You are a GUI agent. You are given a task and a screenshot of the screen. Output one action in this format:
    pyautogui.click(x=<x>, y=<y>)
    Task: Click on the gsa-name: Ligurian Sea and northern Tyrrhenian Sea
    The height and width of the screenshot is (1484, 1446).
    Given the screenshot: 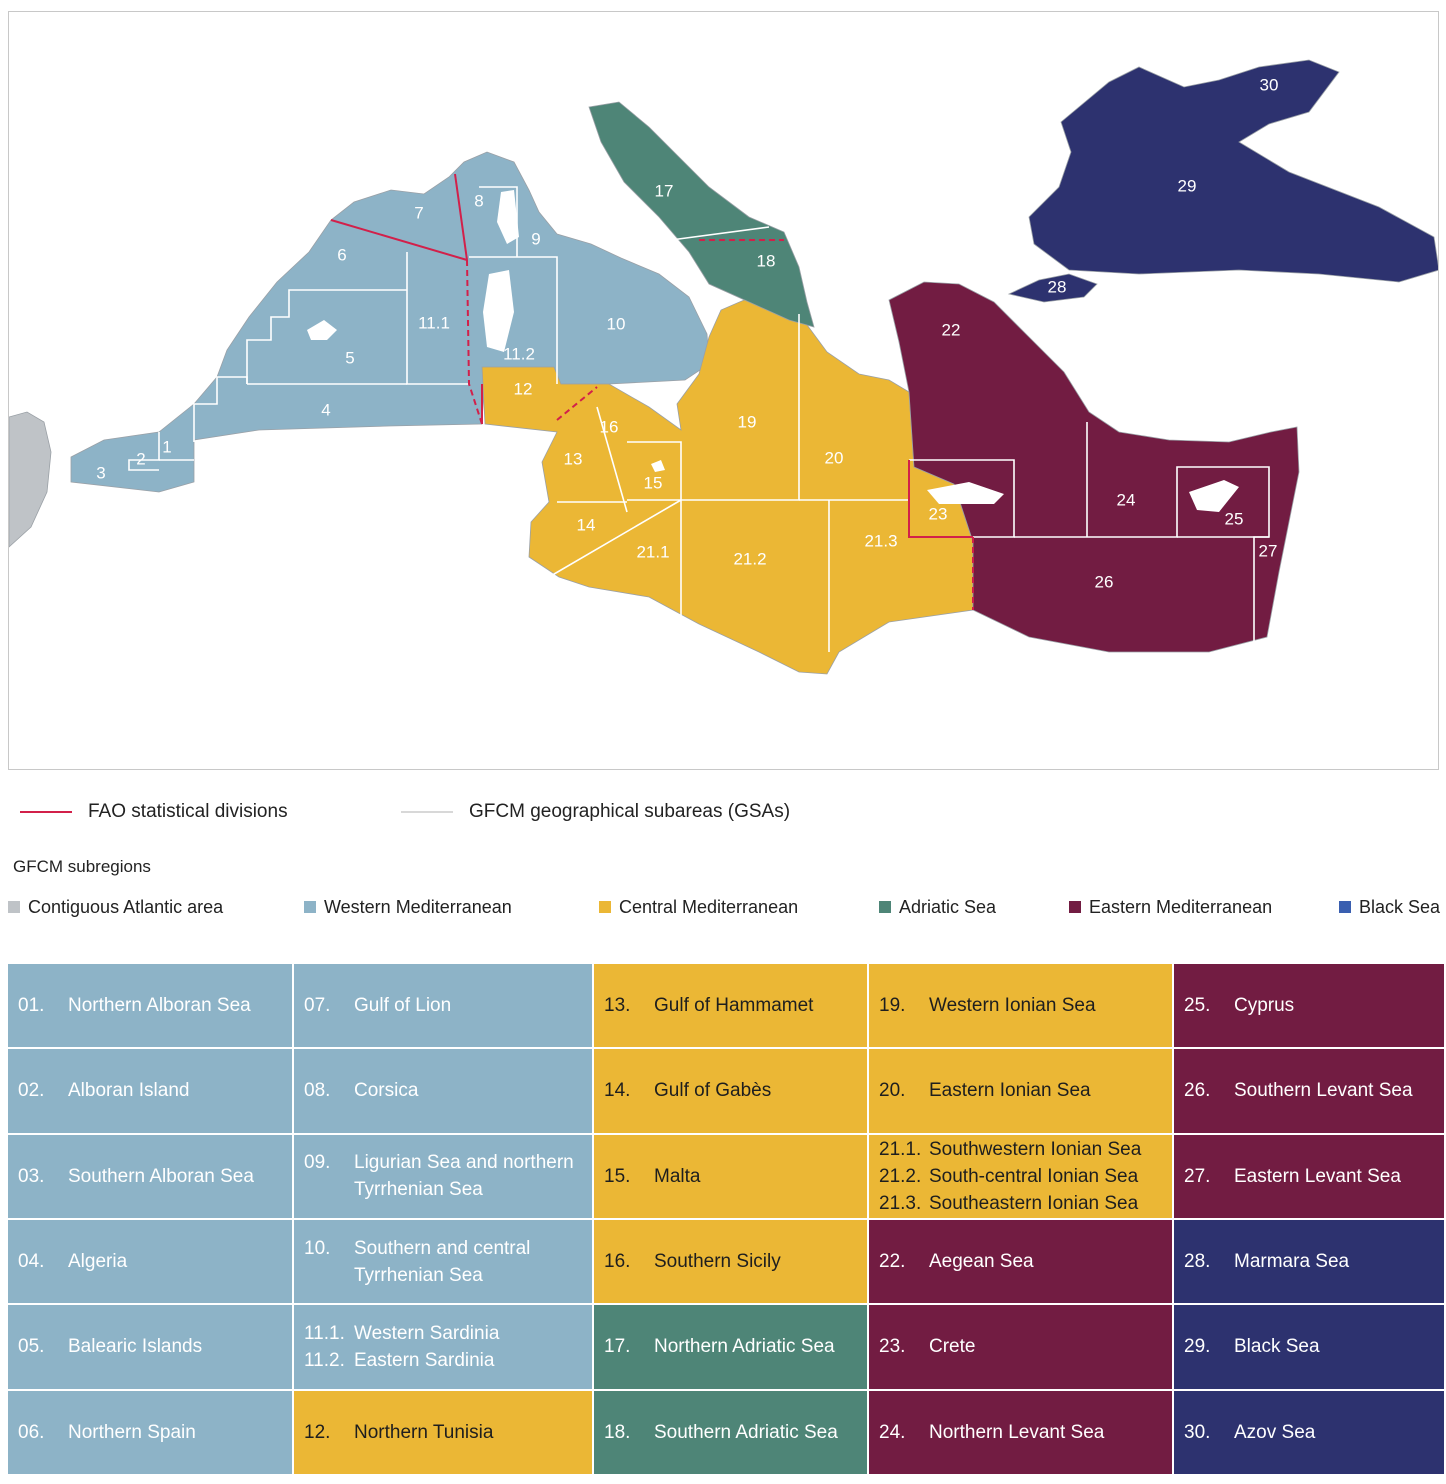 What is the action you would take?
    pyautogui.click(x=464, y=1176)
    